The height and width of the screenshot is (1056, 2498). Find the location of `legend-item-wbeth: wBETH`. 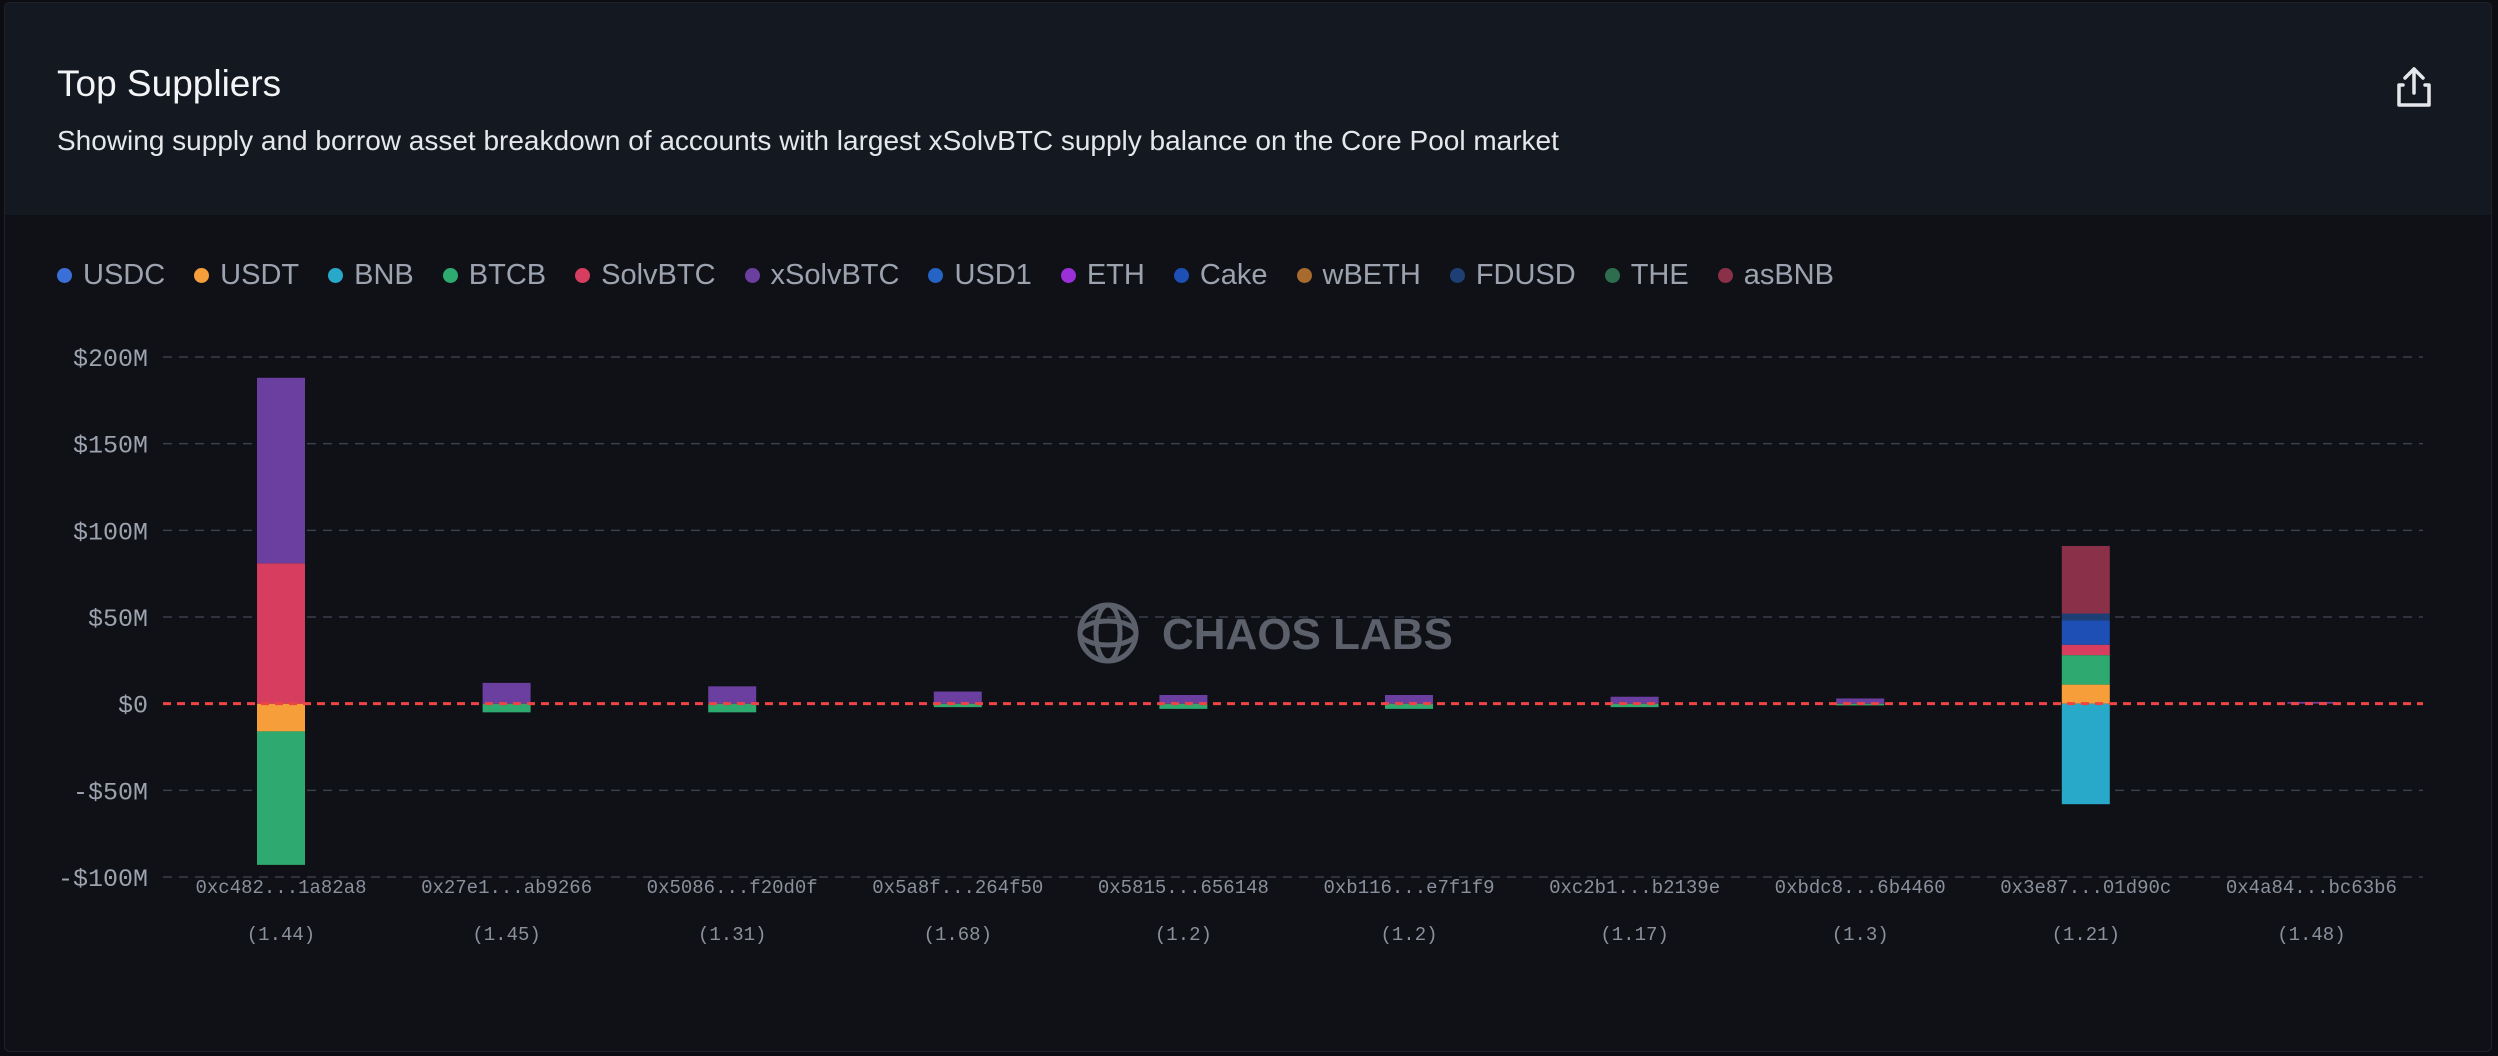

legend-item-wbeth: wBETH is located at coordinates (1358, 275).